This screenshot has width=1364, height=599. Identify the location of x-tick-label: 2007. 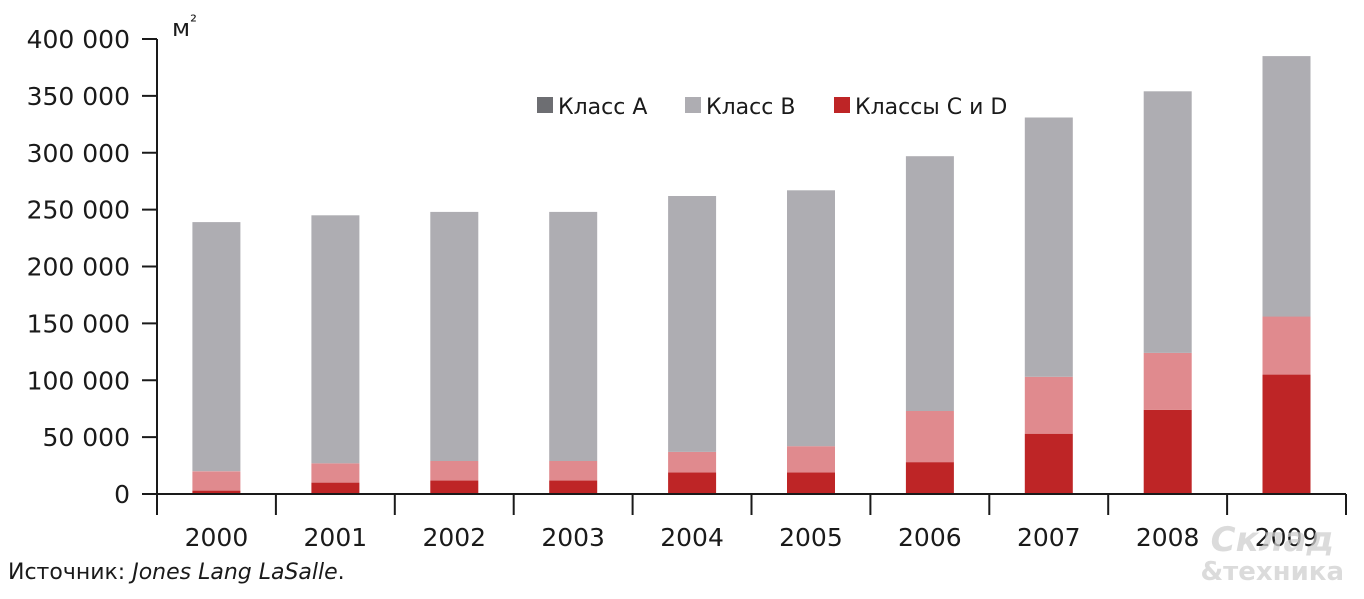
(1049, 537).